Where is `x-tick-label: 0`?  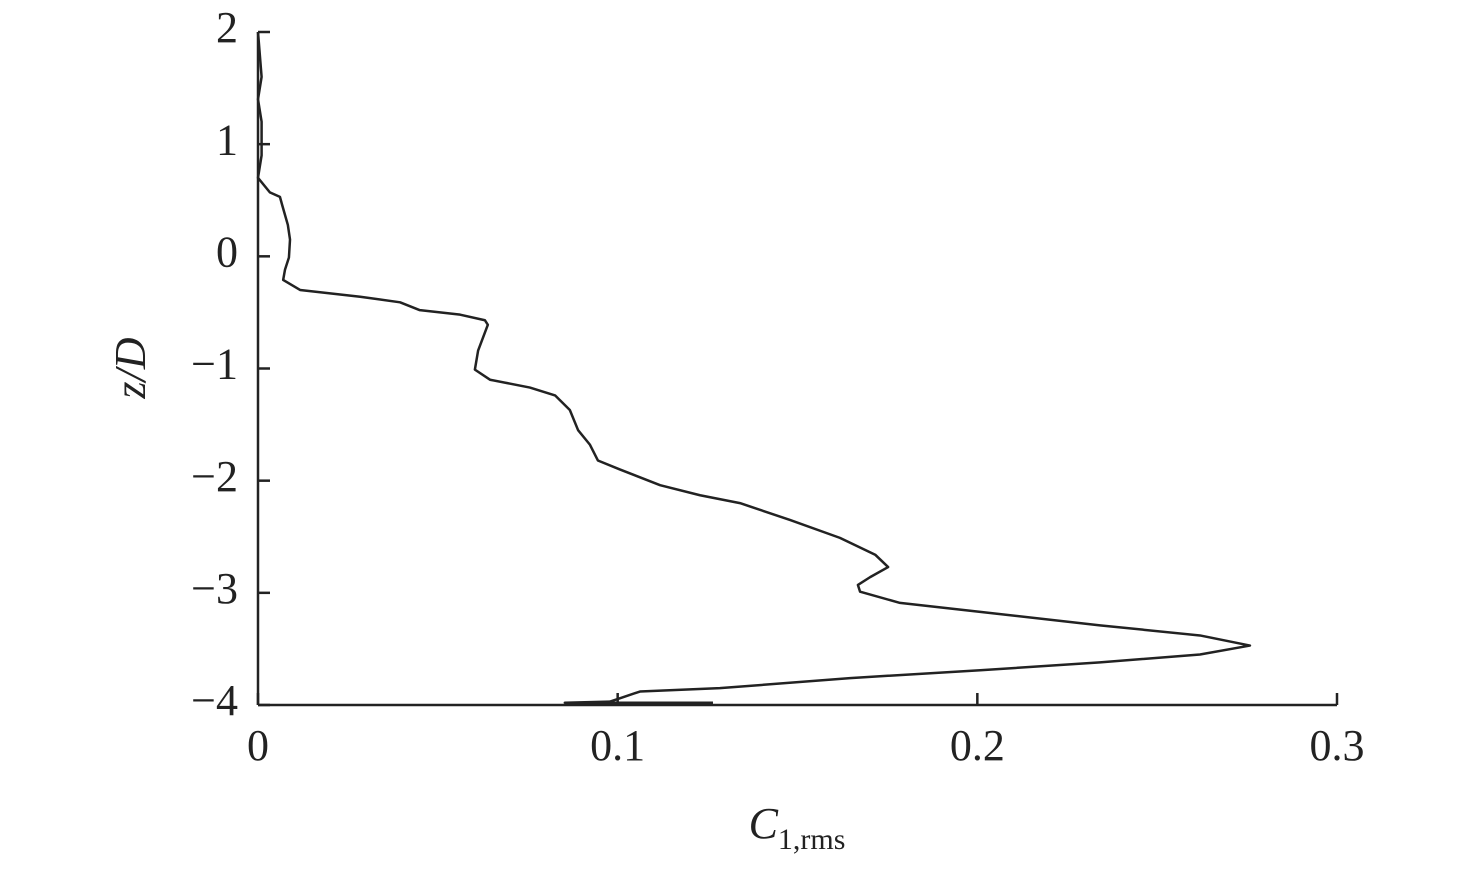
x-tick-label: 0 is located at coordinates (258, 745).